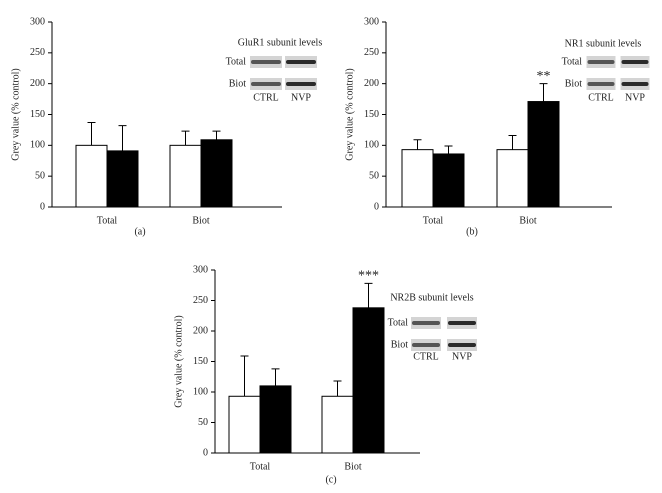  Describe the element at coordinates (431, 297) in the screenshot. I see `inset-title: NR2B subunit levels` at that location.